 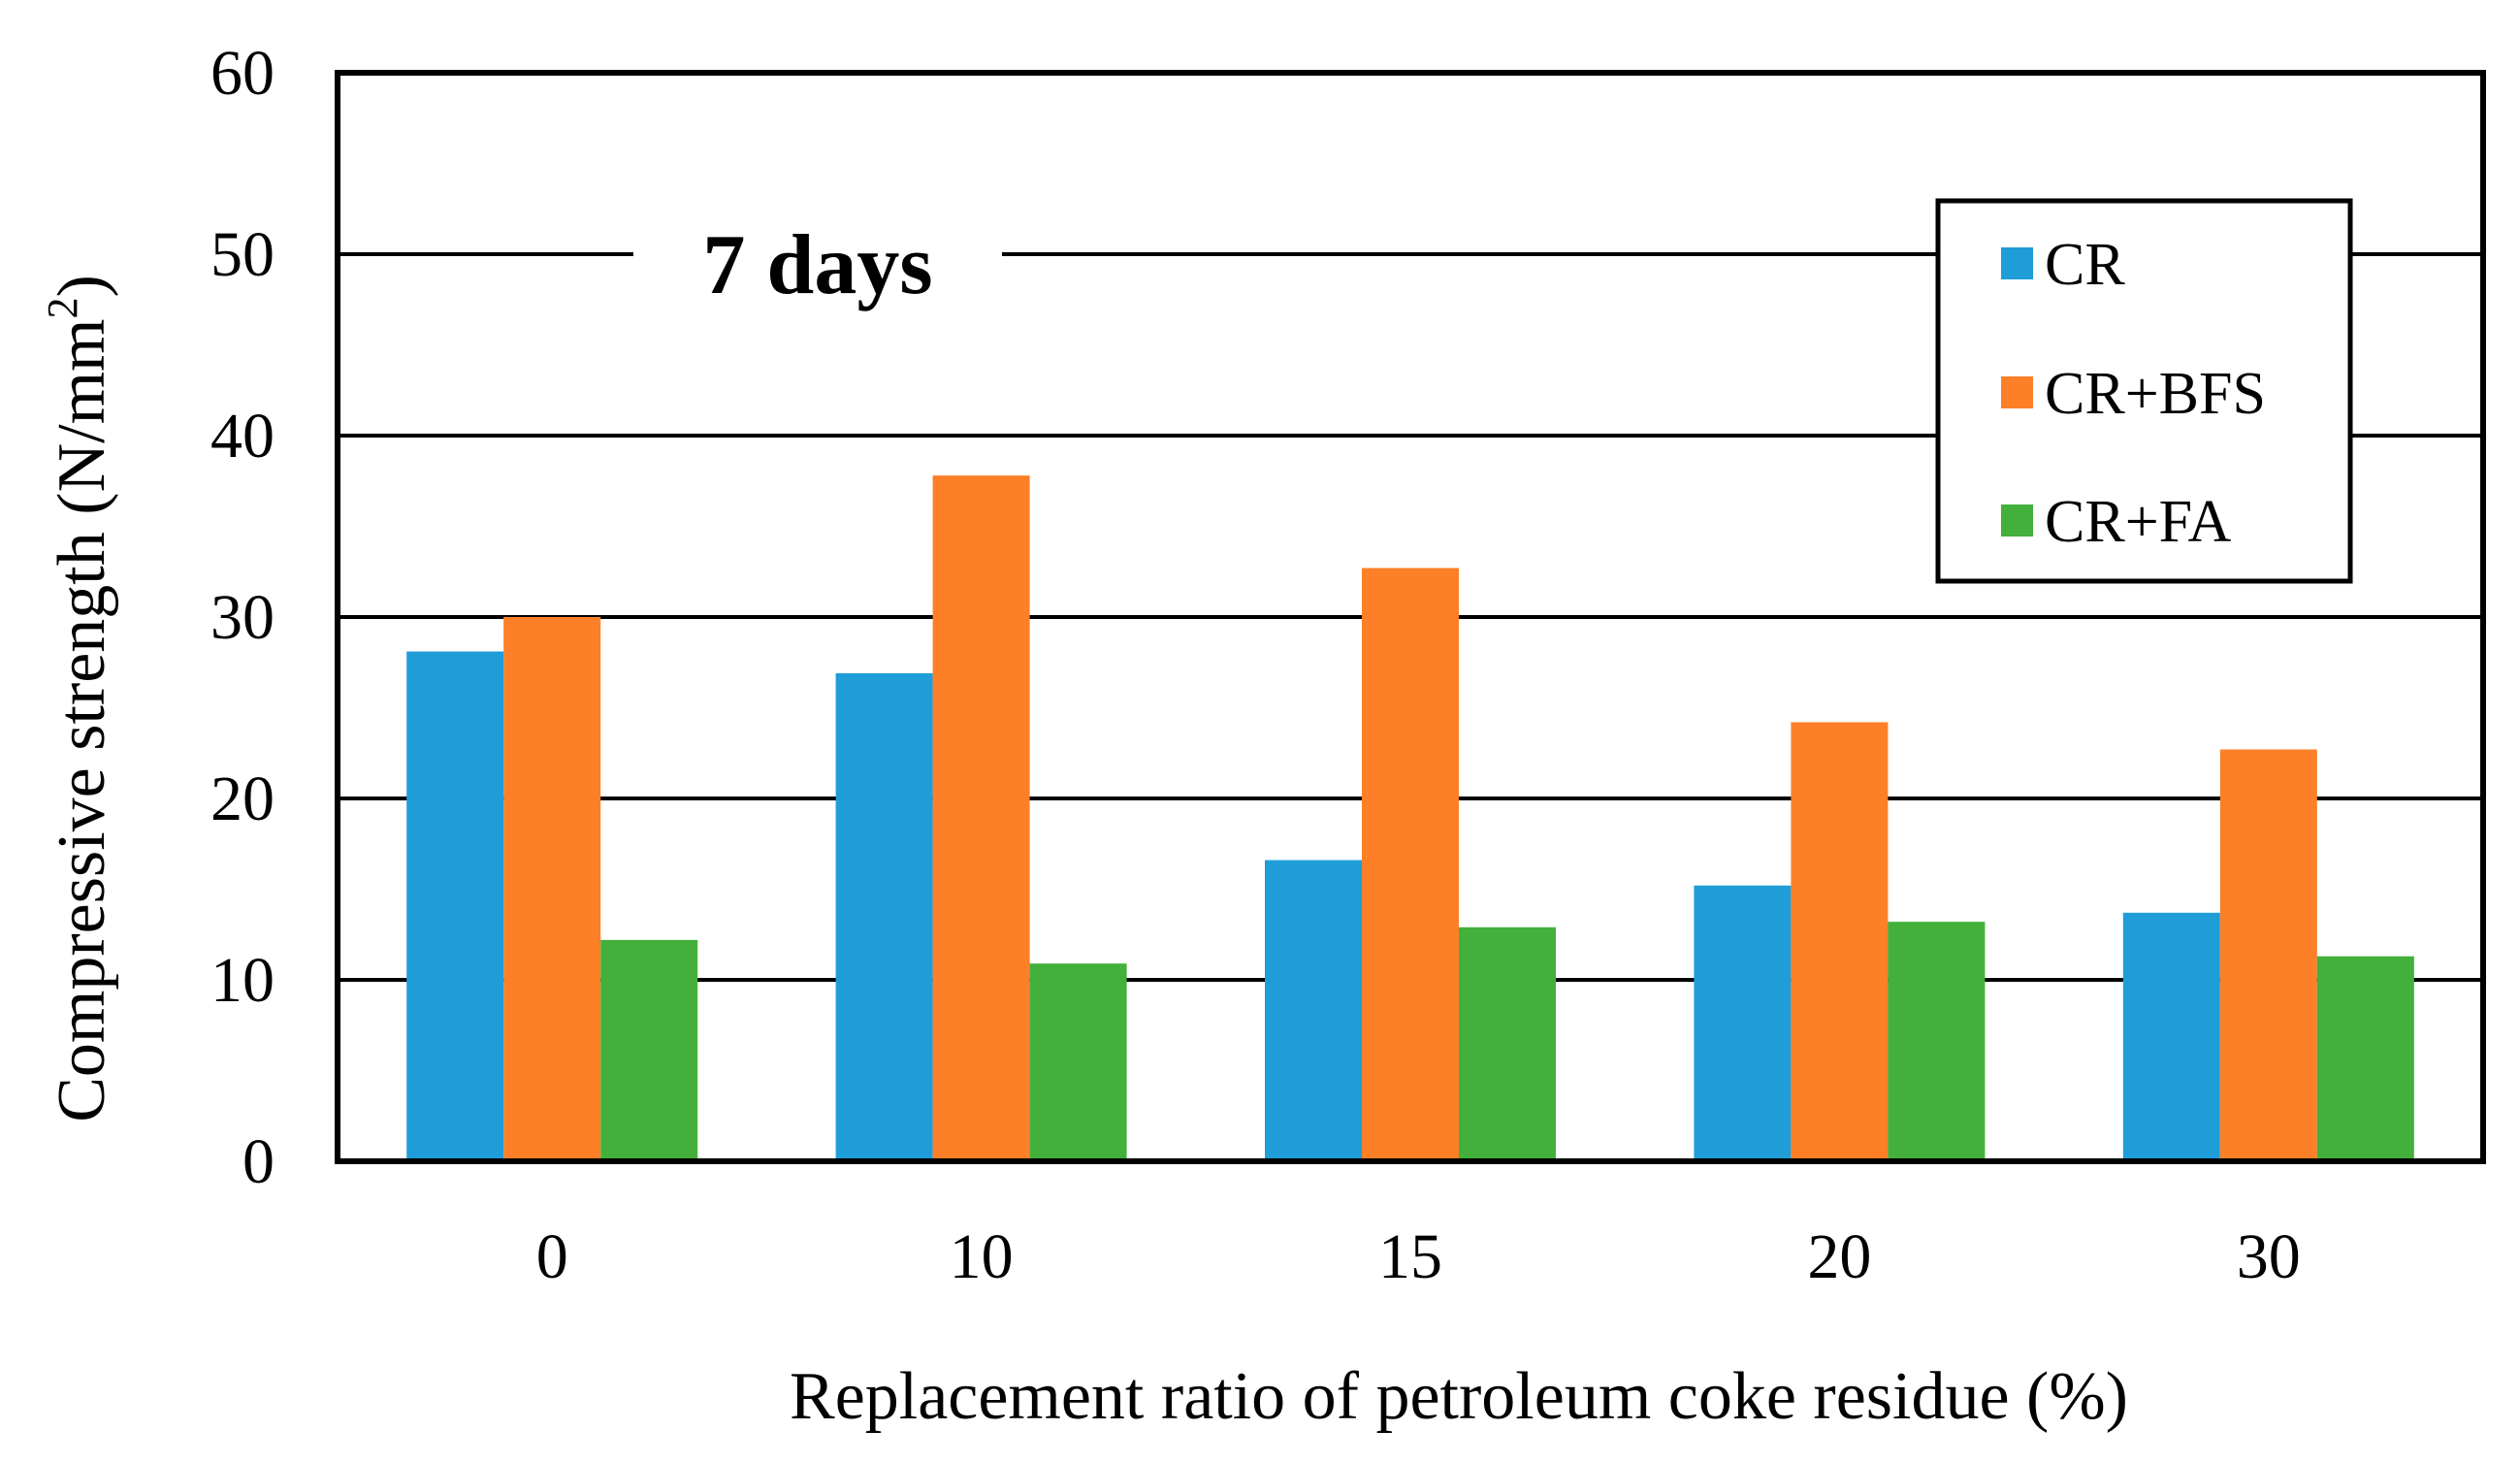 I want to click on legend: CR CR+BFS CR+FA, so click(x=2144, y=391).